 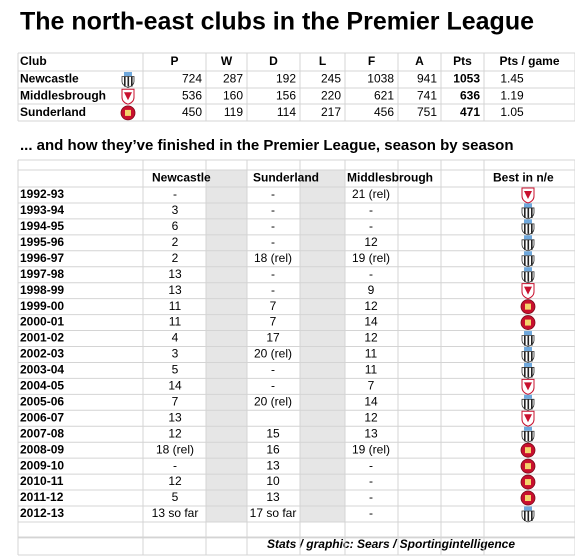 I want to click on season: 2005-06, so click(x=42, y=401).